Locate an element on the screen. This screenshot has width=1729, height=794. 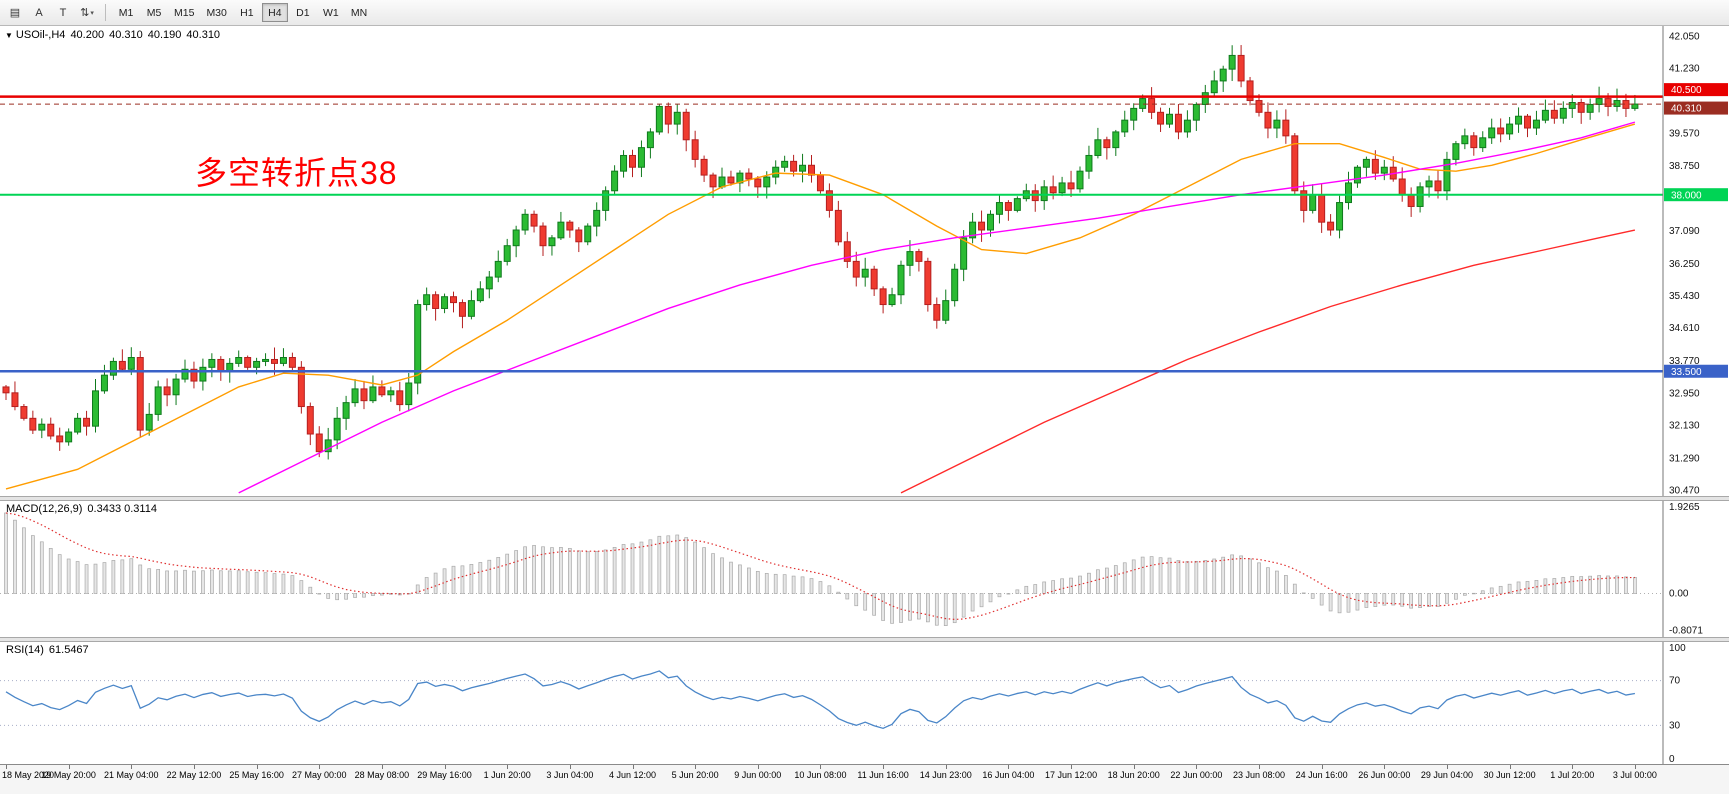
ohlc-close: 40.310 is located at coordinates (203, 35).